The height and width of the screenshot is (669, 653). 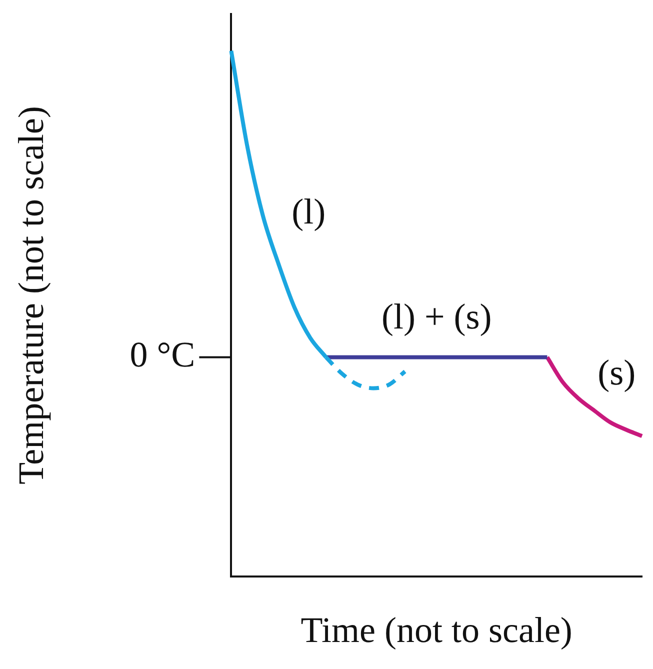 What do you see at coordinates (163, 354) in the screenshot?
I see `ref-line-label: 0 °C` at bounding box center [163, 354].